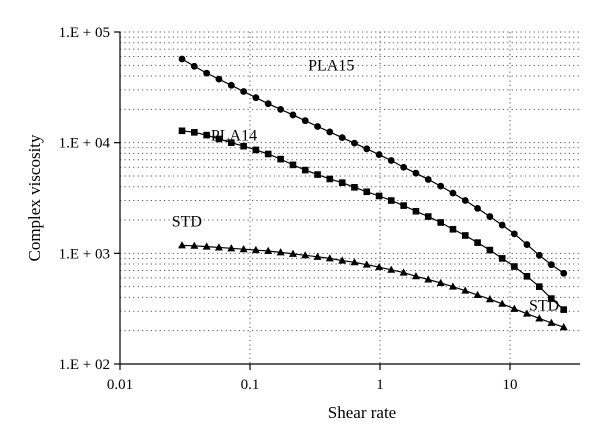  I want to click on y-tick-label: 1.E + 03, so click(84, 254).